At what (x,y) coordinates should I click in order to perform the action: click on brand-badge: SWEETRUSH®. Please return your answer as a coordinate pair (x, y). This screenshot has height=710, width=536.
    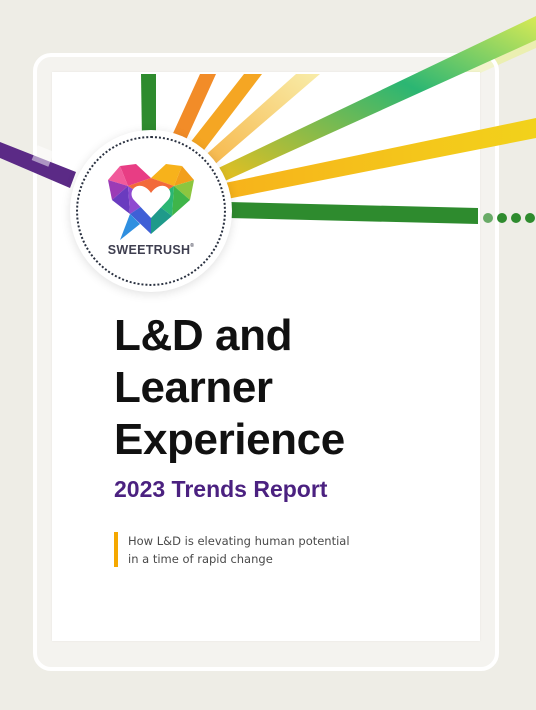
    Looking at the image, I should click on (151, 211).